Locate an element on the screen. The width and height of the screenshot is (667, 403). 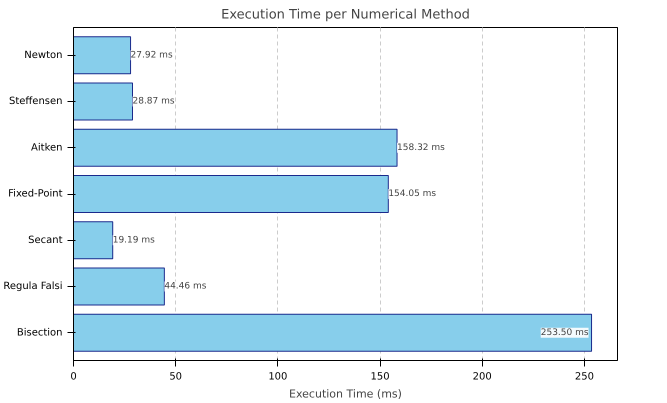
y-tick-label: Fixed-Point is located at coordinates (35, 194).